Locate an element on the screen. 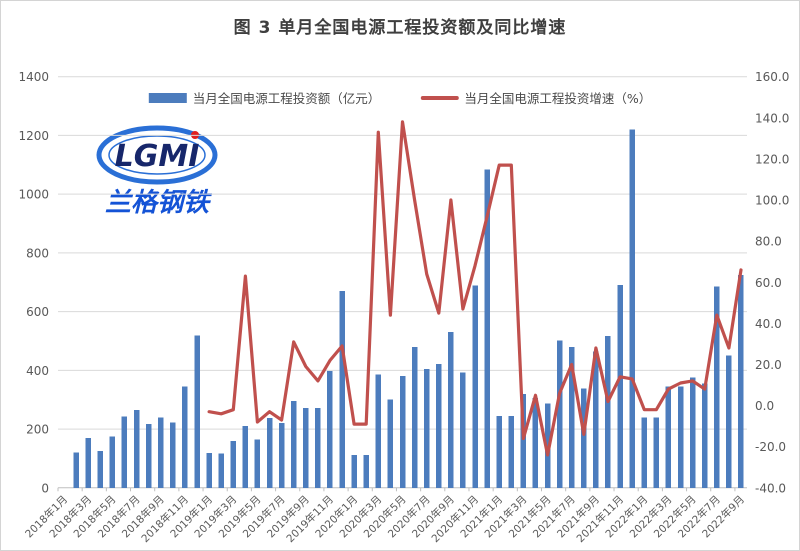 The width and height of the screenshot is (800, 551). logo-subtext: 兰格钢铁 is located at coordinates (159, 203).